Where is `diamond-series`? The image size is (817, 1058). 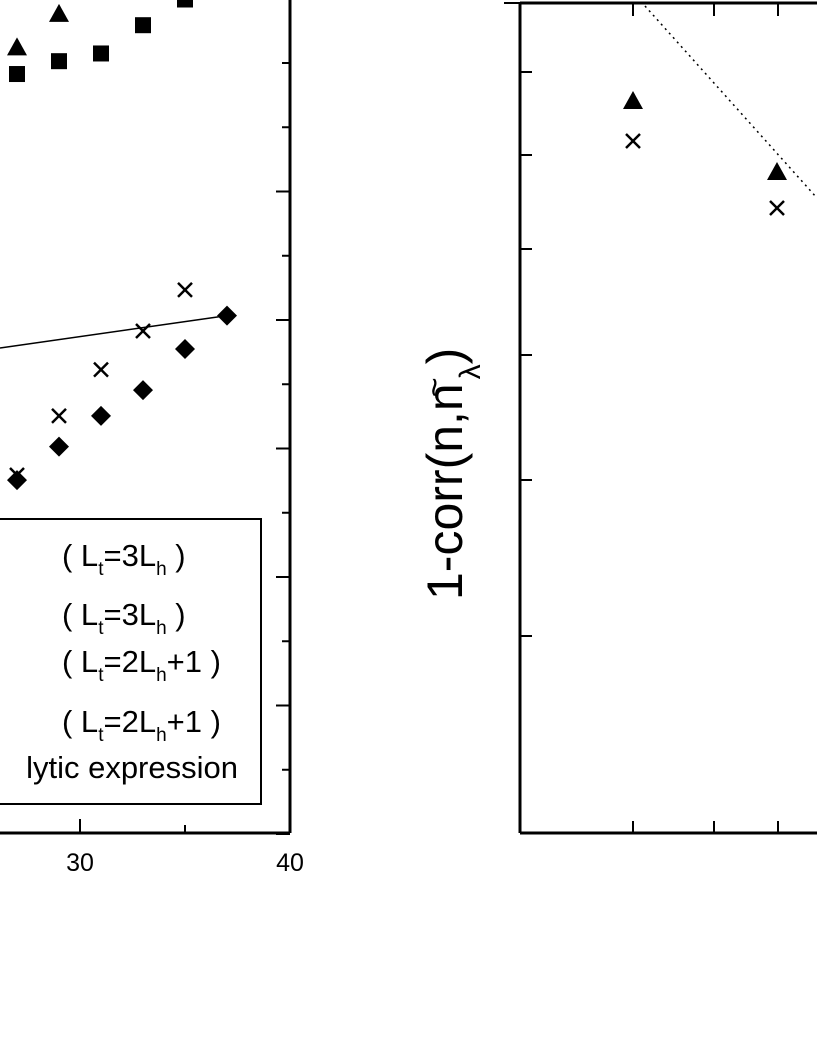 diamond-series is located at coordinates (122, 398).